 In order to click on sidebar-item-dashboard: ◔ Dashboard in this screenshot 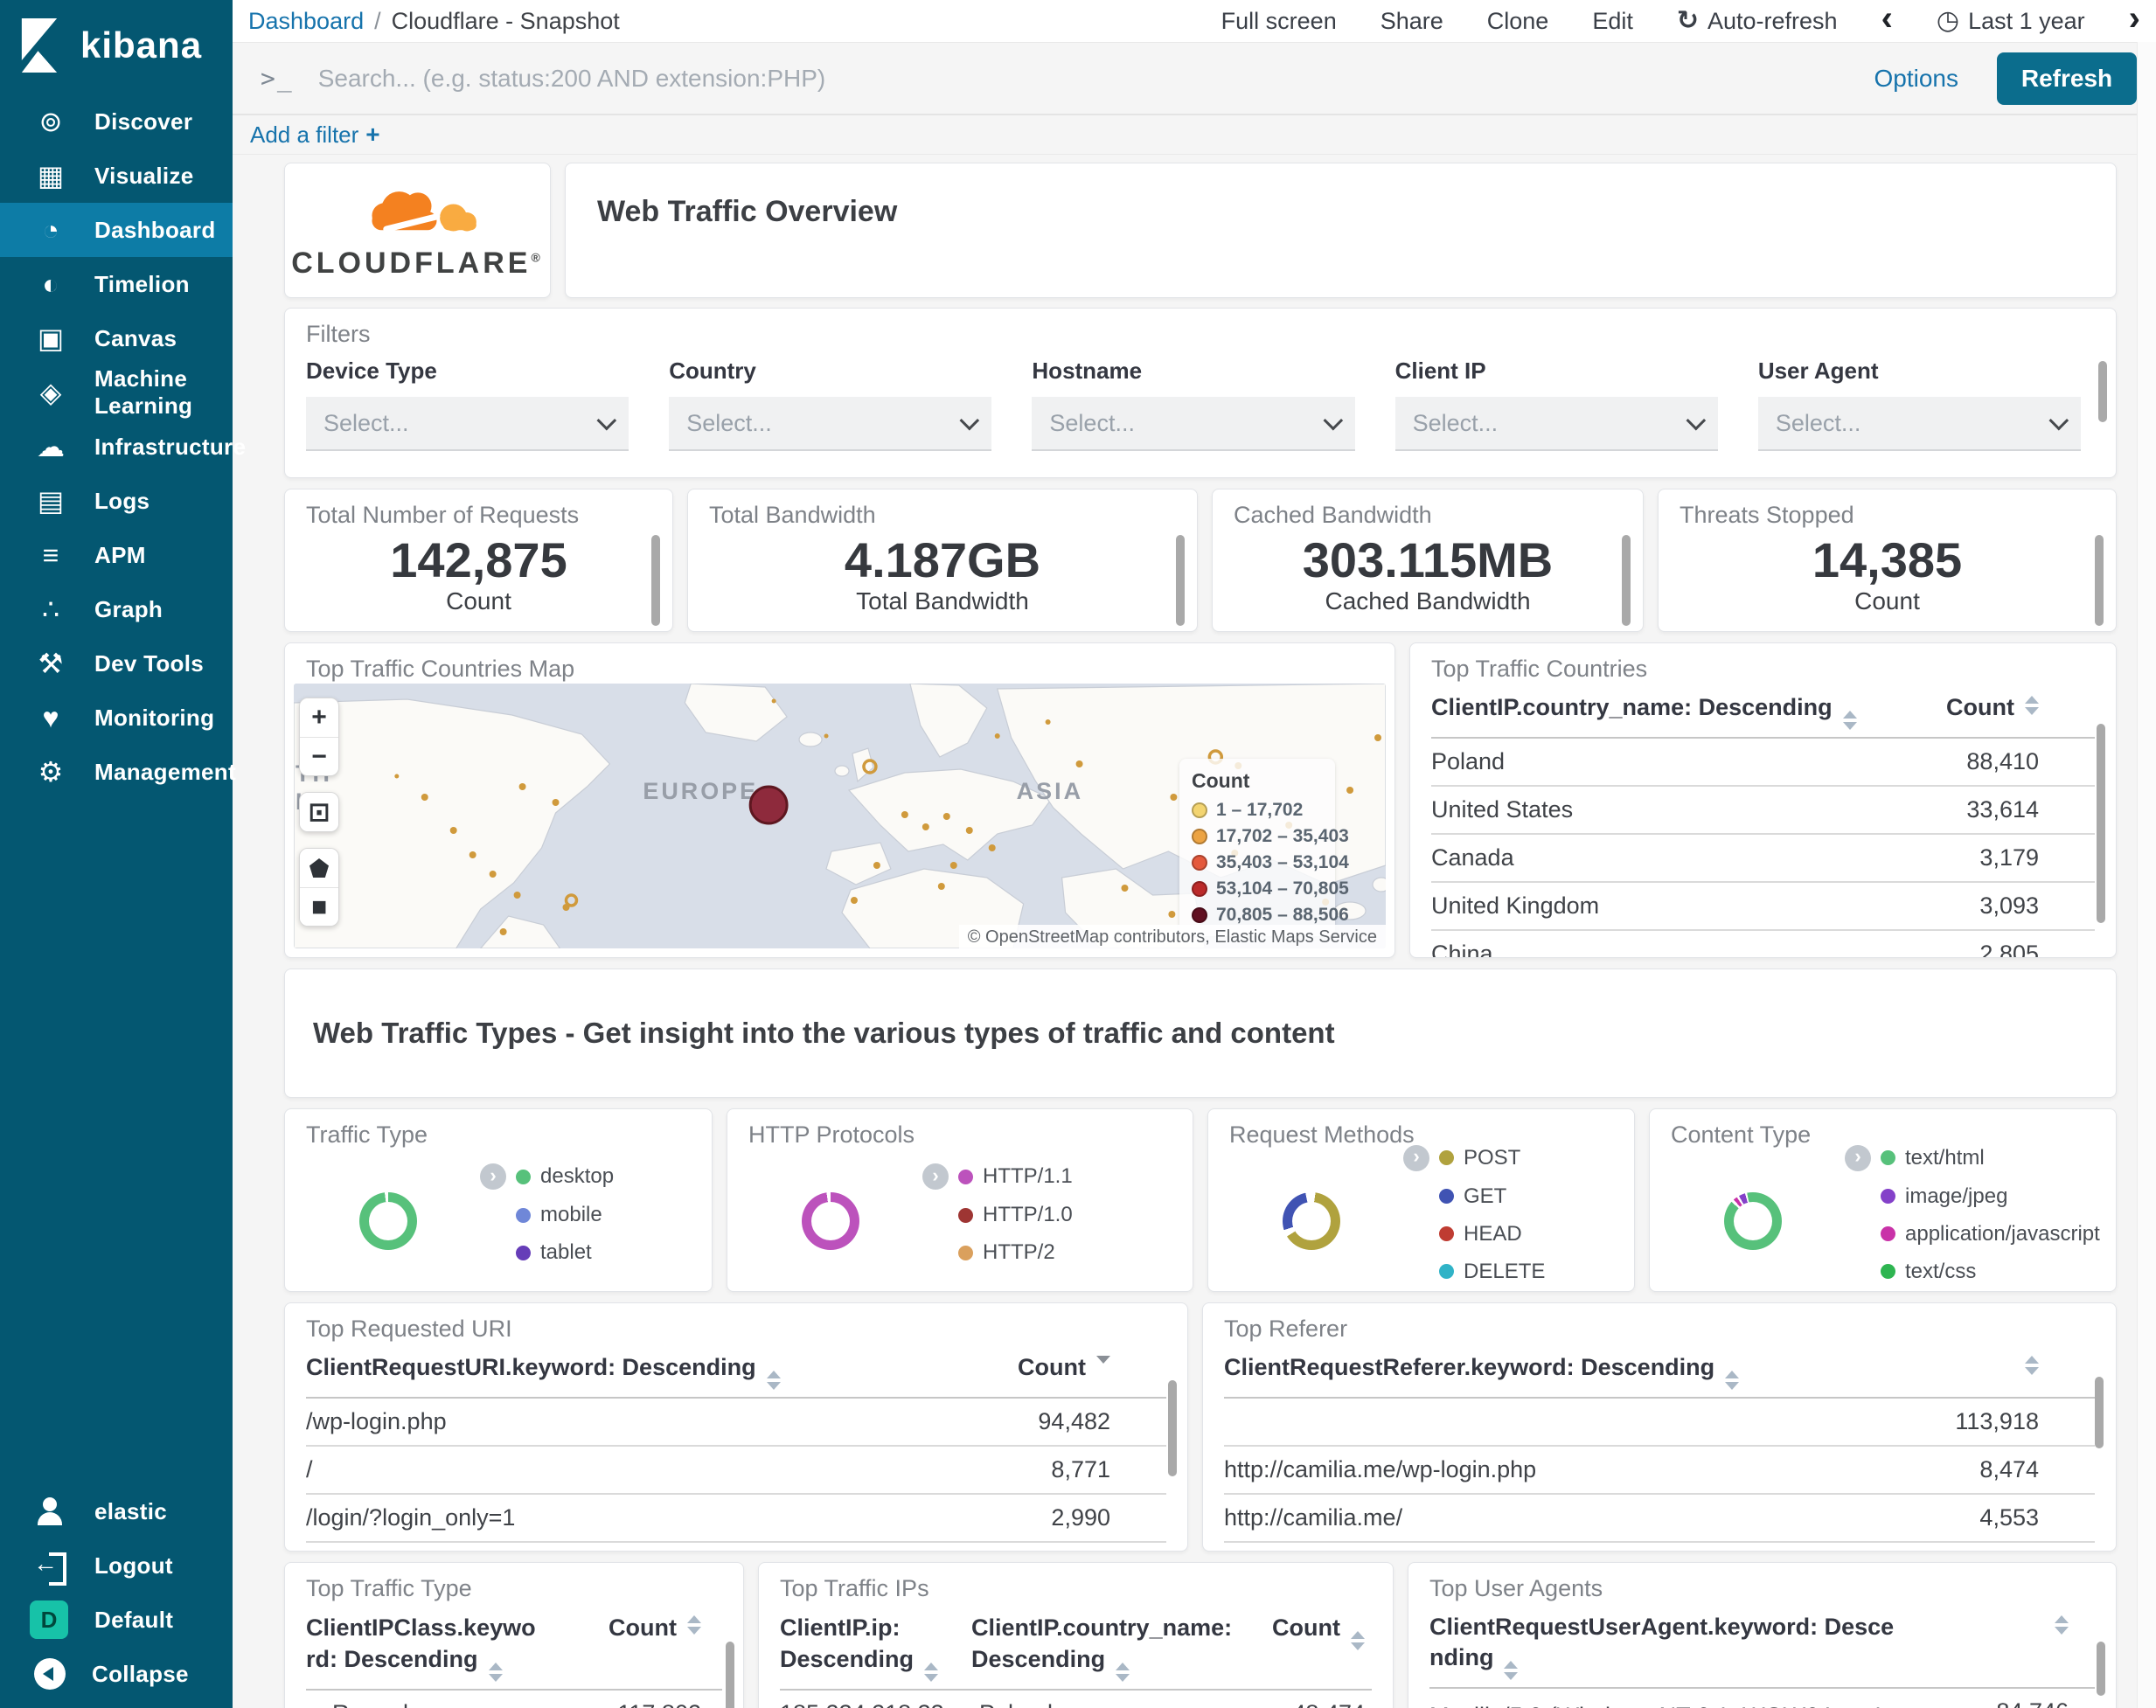, I will do `click(116, 230)`.